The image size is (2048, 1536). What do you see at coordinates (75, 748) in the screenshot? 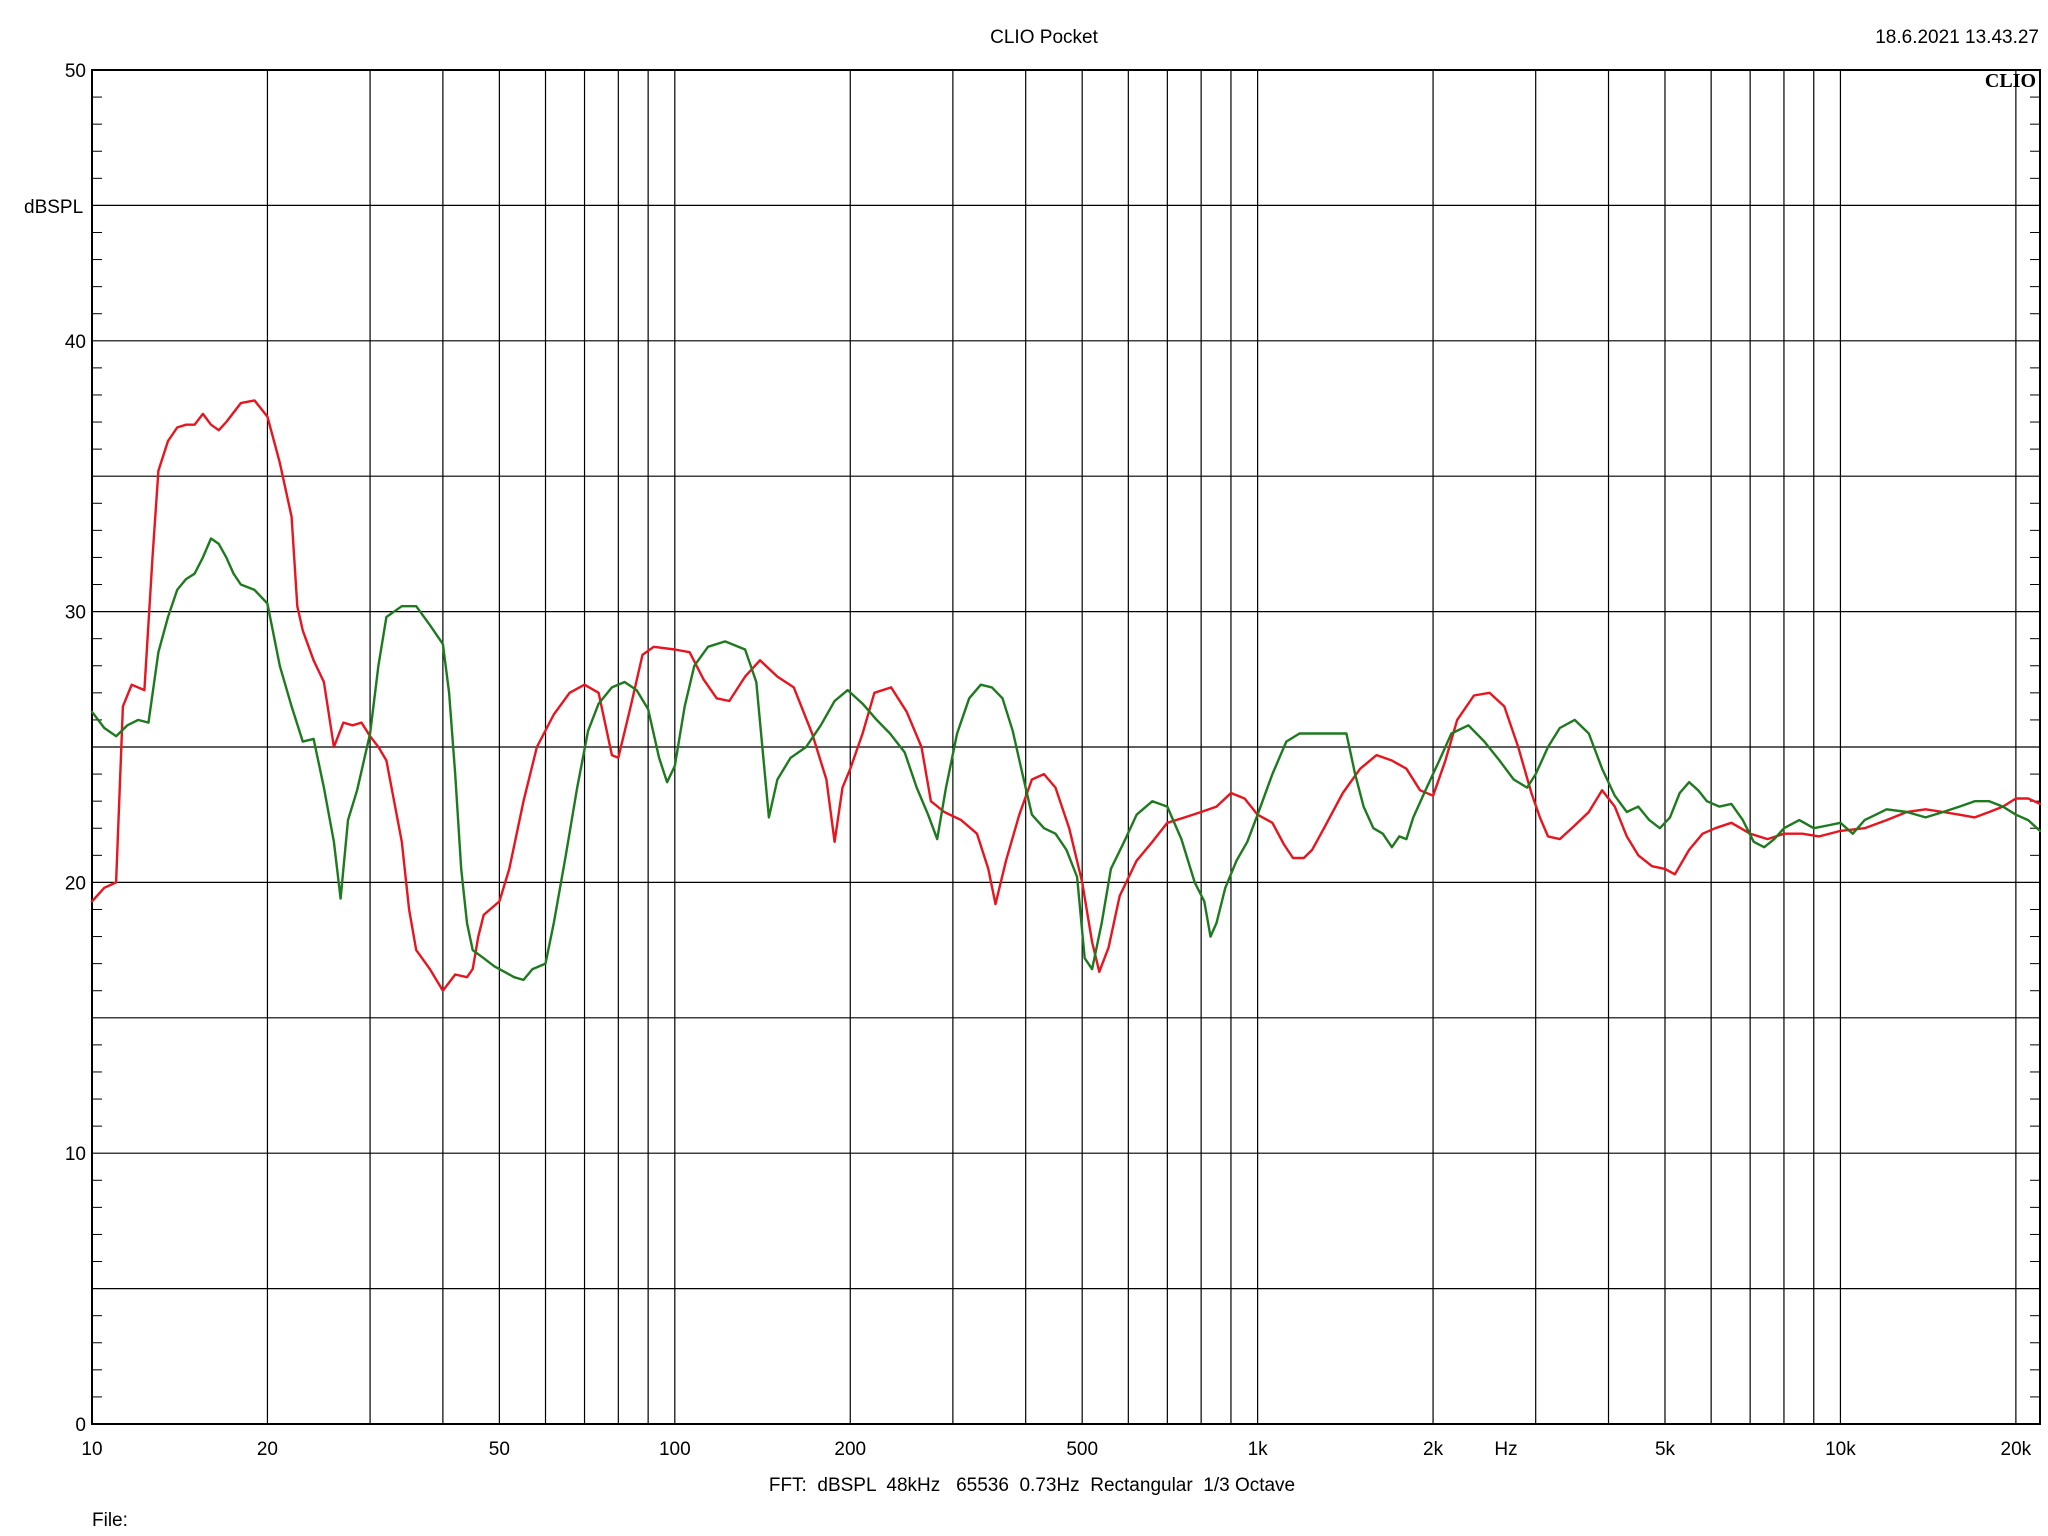
I see `y-tick-labels: 0 10 20 30 40 50` at bounding box center [75, 748].